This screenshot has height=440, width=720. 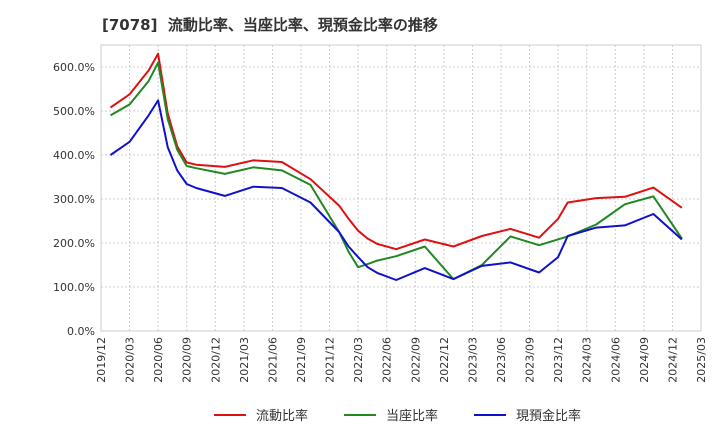 I want to click on x-tick-label: 2021/06, so click(x=272, y=360).